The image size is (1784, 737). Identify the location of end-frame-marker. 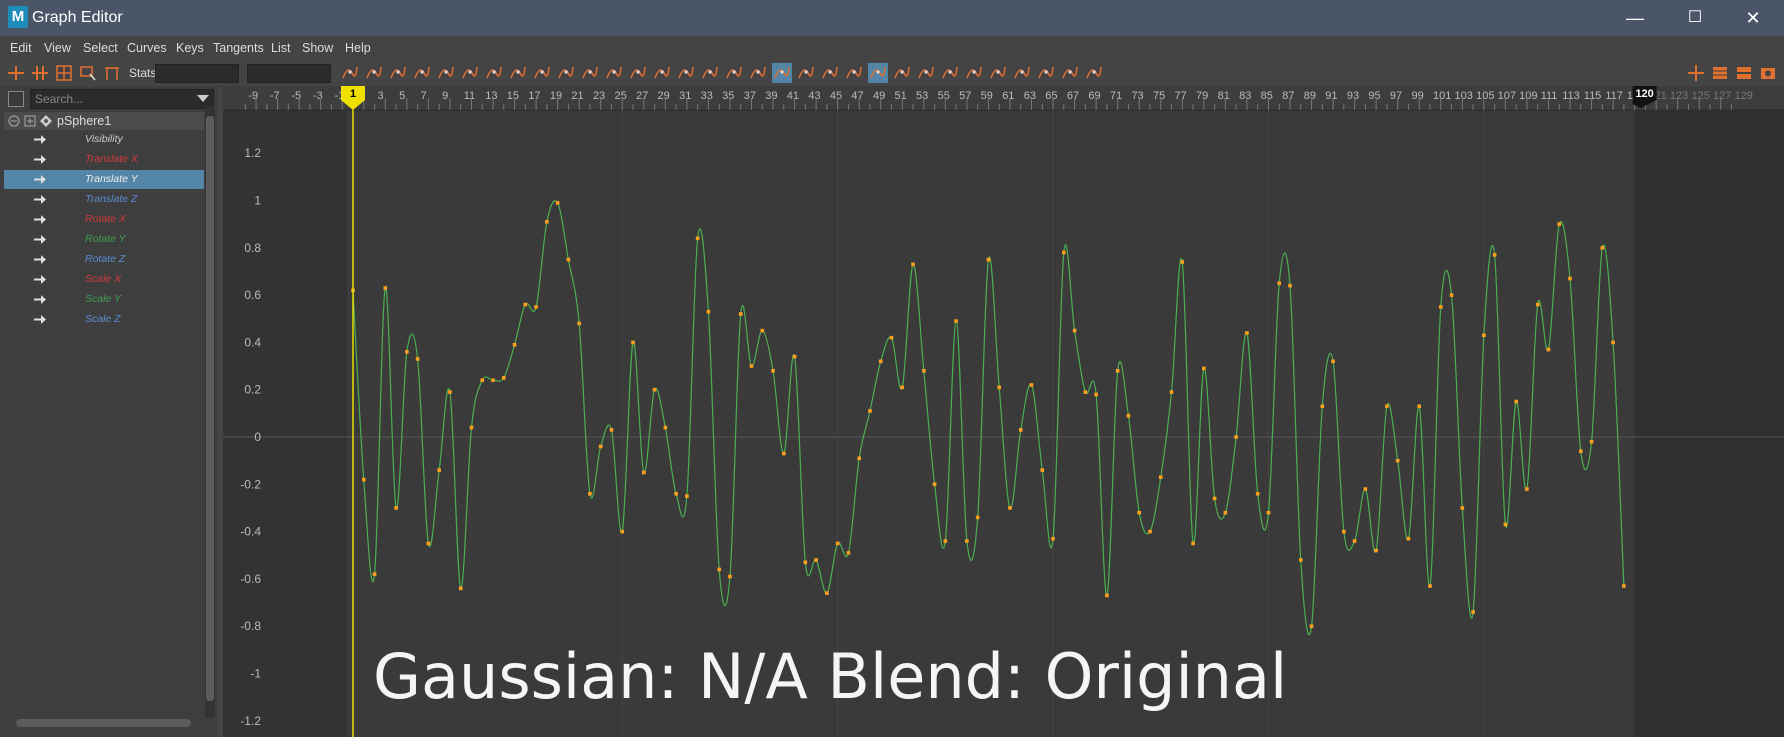
(1644, 97).